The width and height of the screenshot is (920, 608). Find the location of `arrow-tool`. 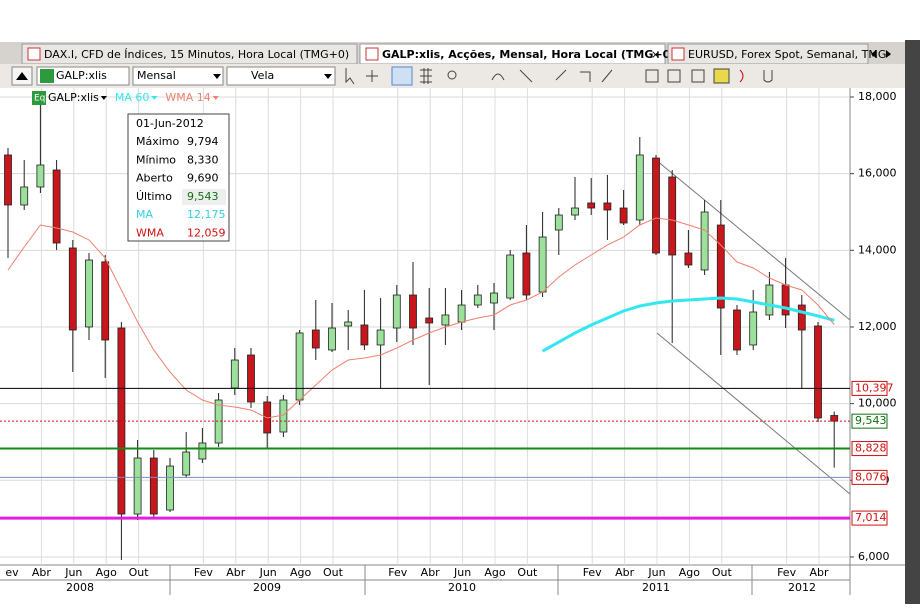

arrow-tool is located at coordinates (607, 76).